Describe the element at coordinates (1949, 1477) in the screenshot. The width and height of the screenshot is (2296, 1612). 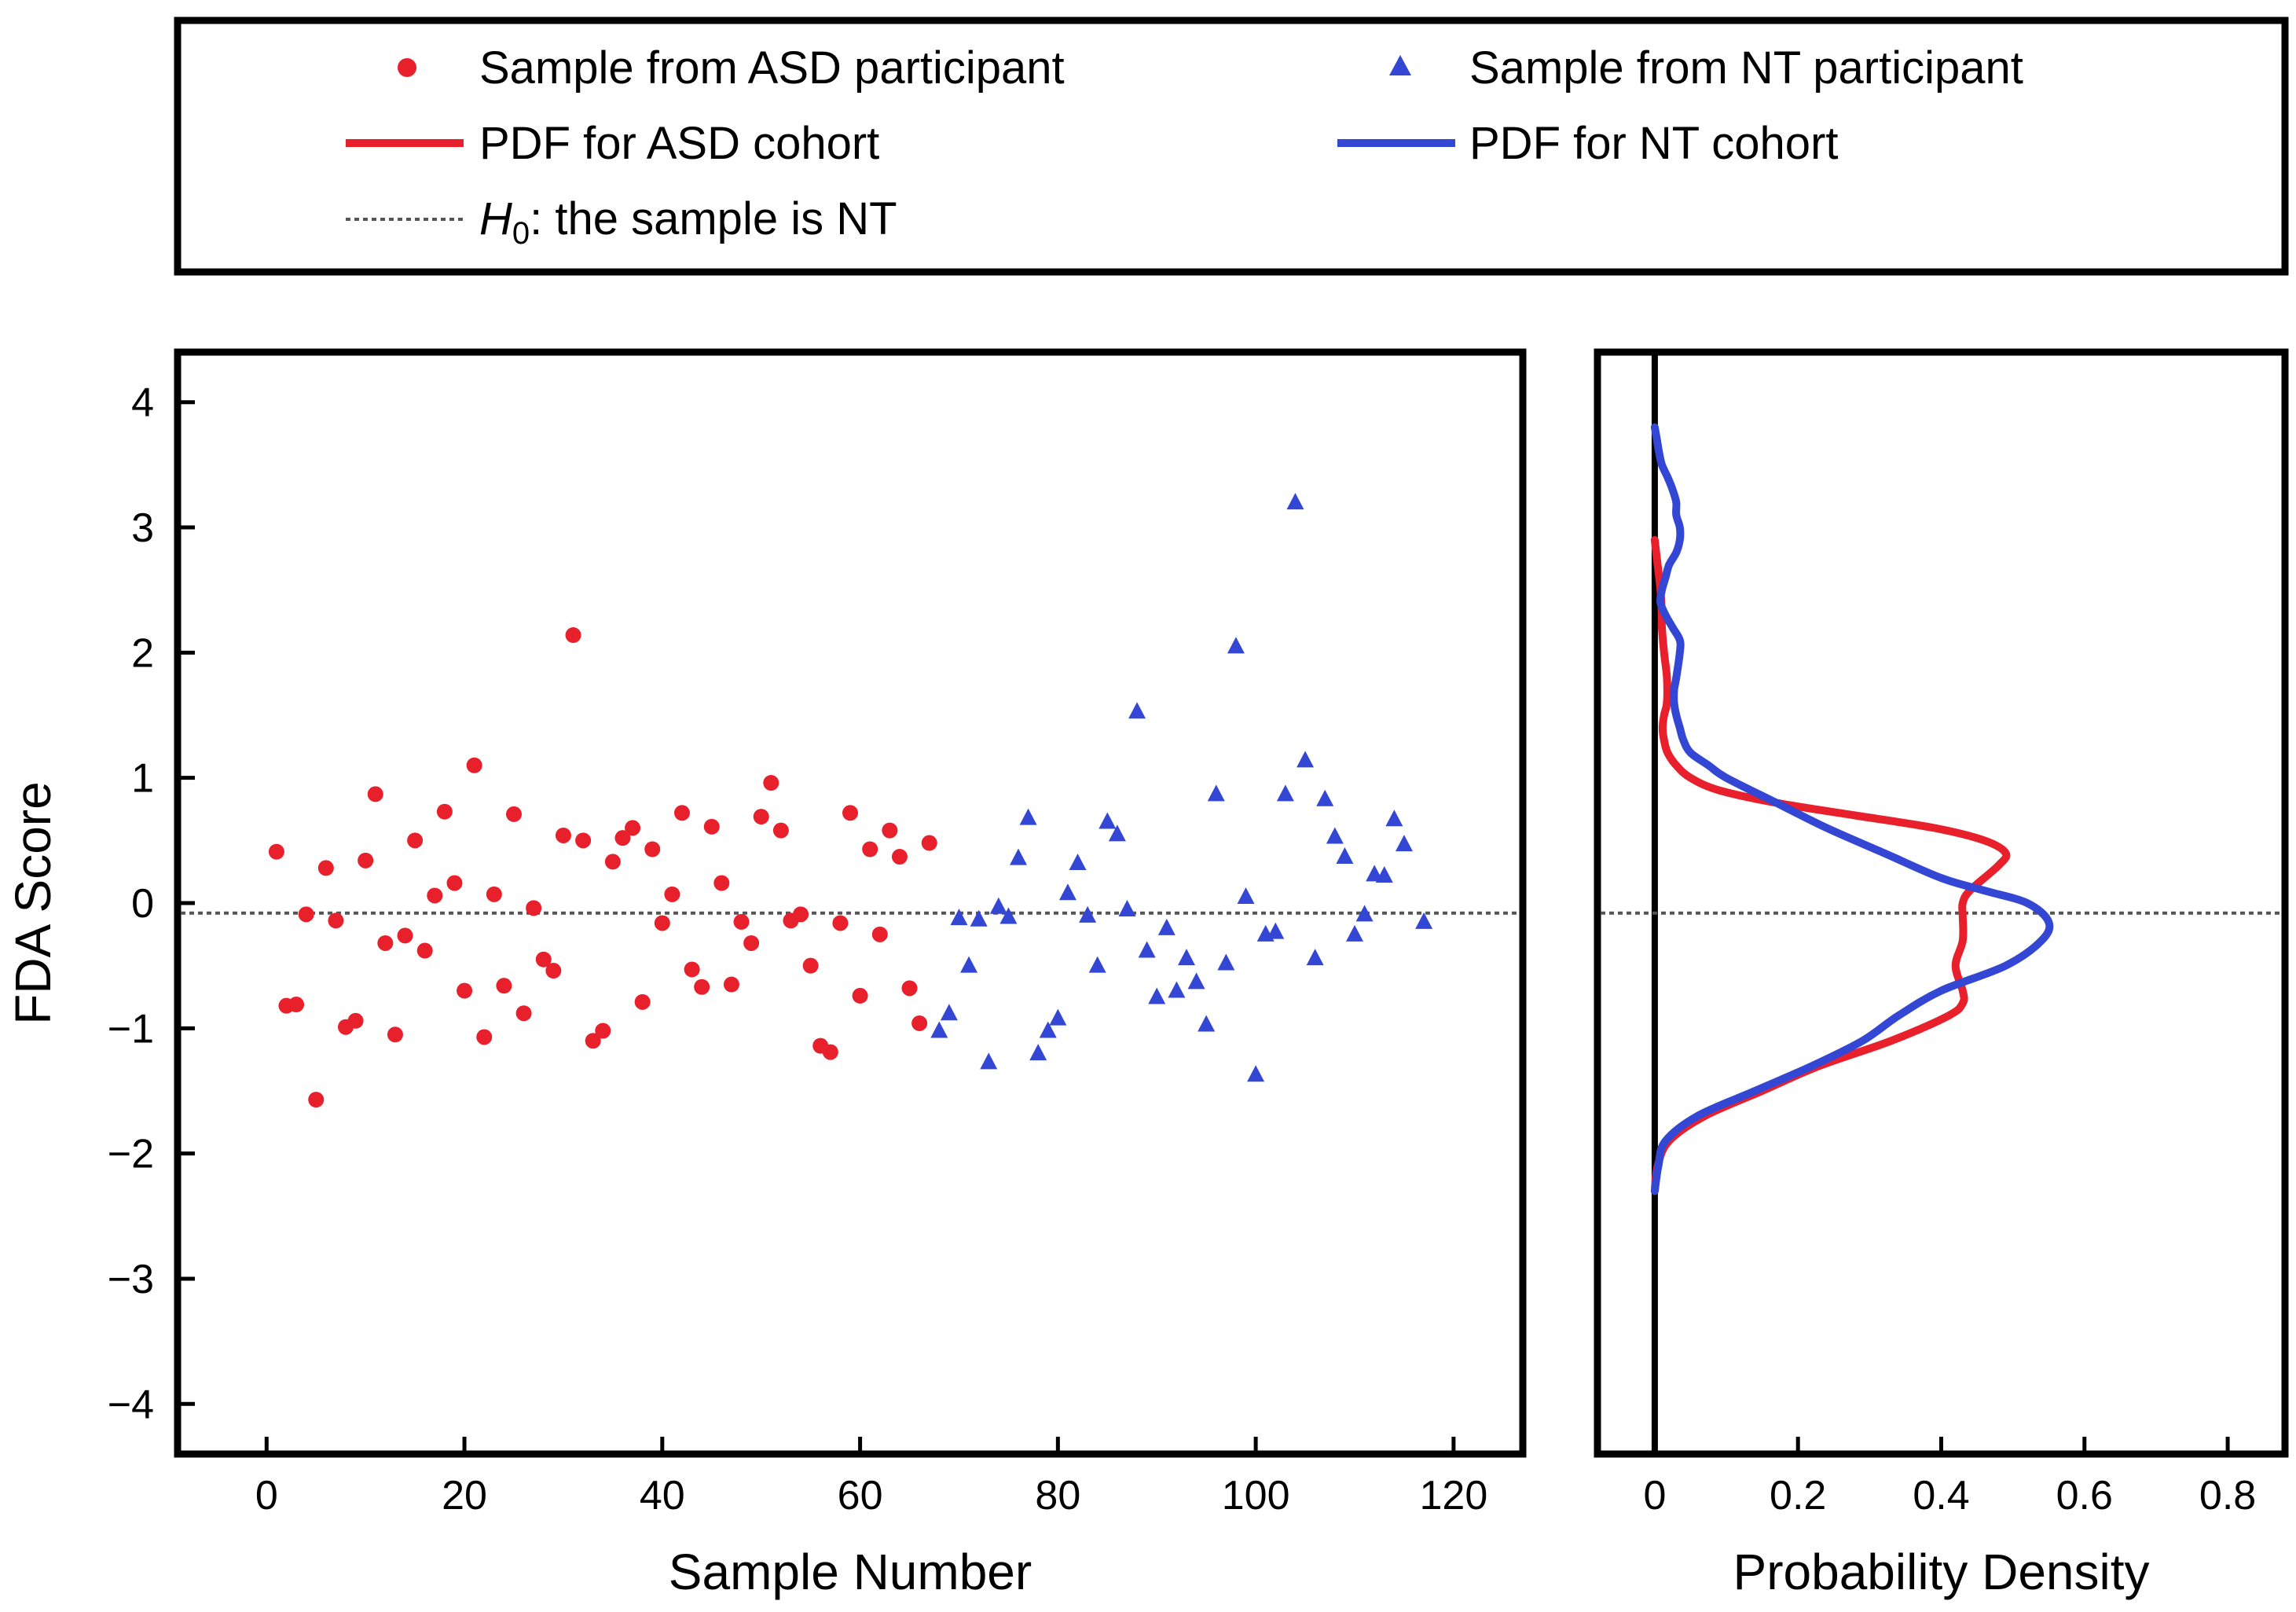
I see `density-x-ticks: 0 0.2 0.4 0.6 0.8` at that location.